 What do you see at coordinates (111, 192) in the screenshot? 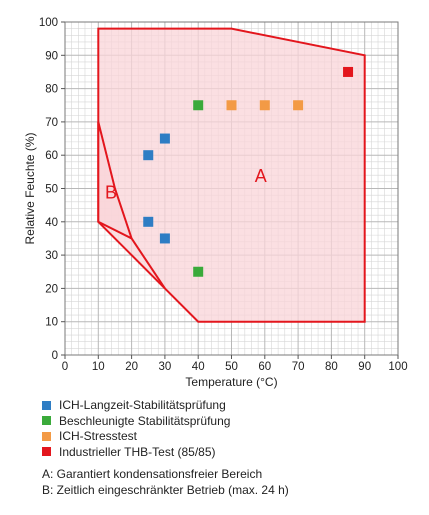
I see `region-label-b: B` at bounding box center [111, 192].